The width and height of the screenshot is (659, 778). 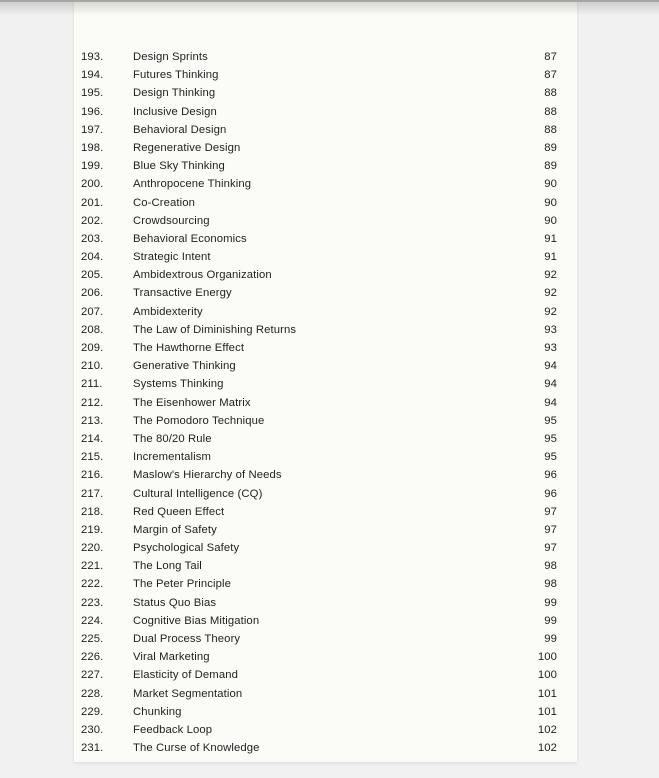 I want to click on toc-entry: 220. Psychological Safety 97, so click(x=325, y=548).